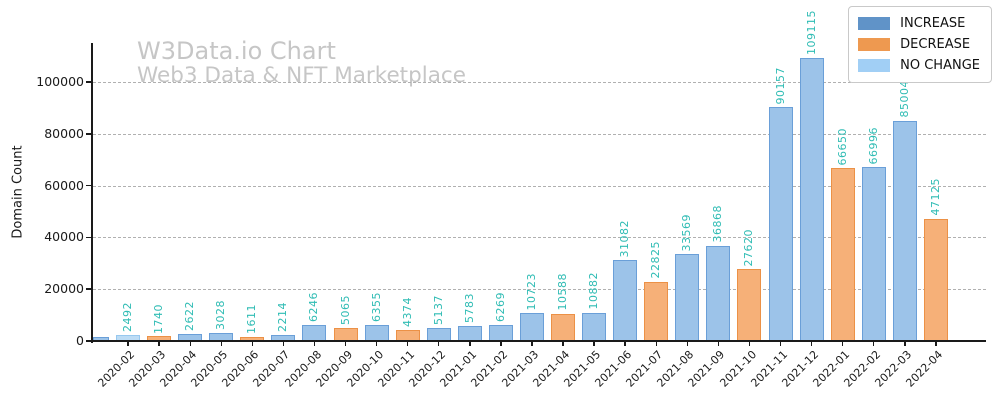 The image size is (1000, 400). Describe the element at coordinates (656, 260) in the screenshot. I see `bar-value-label: 22825` at that location.